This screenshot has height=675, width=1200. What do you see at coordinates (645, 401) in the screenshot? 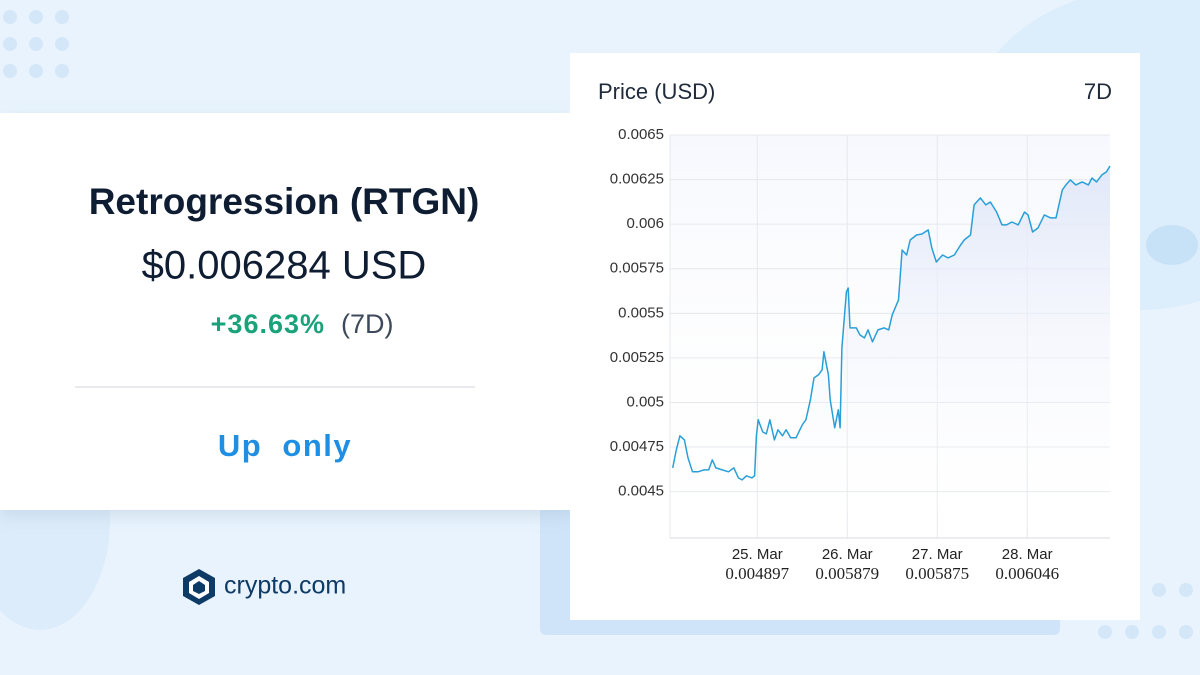
I see `y-tick-label: 0.005` at bounding box center [645, 401].